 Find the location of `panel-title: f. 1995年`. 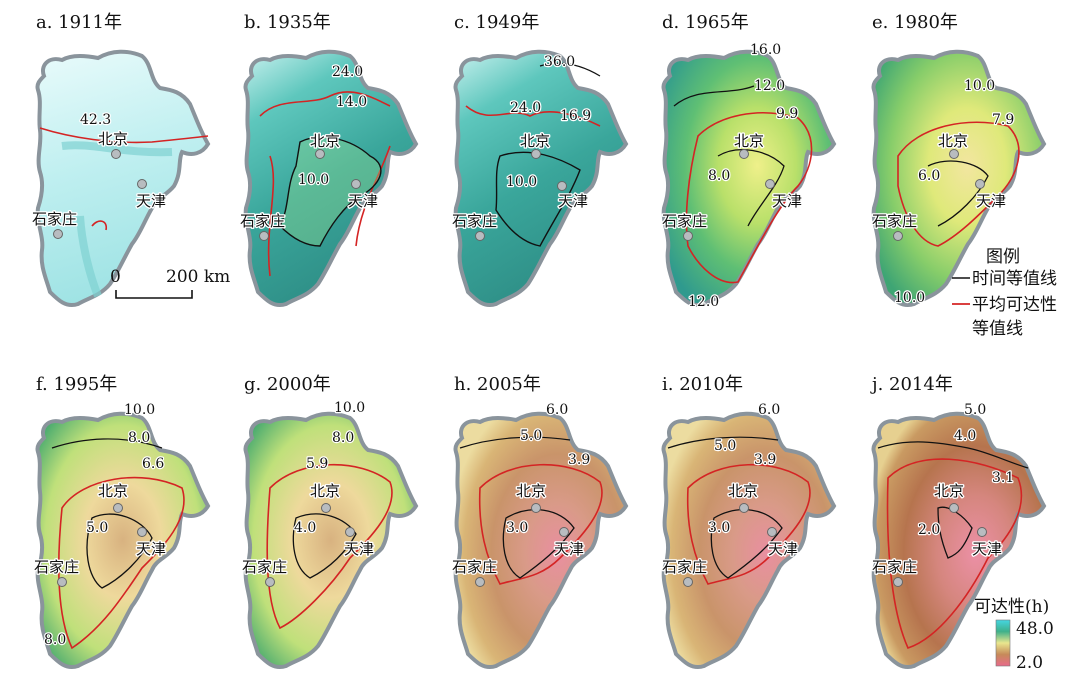

panel-title: f. 1995年 is located at coordinates (76, 384).